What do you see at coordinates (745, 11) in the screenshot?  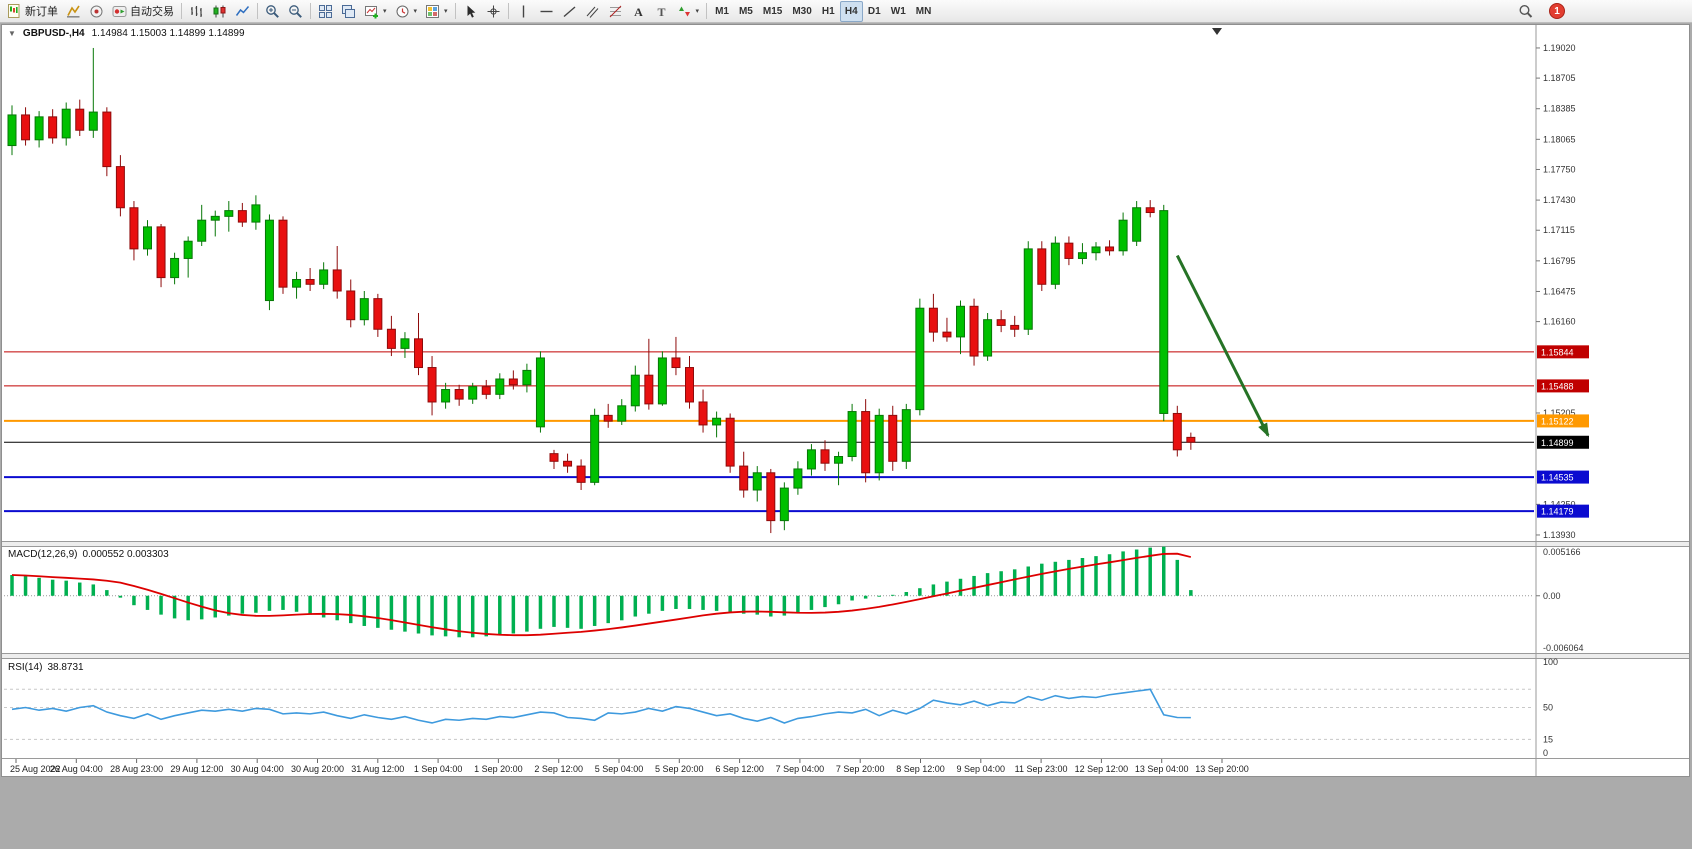 I see `timeframe-button-M5: M5` at bounding box center [745, 11].